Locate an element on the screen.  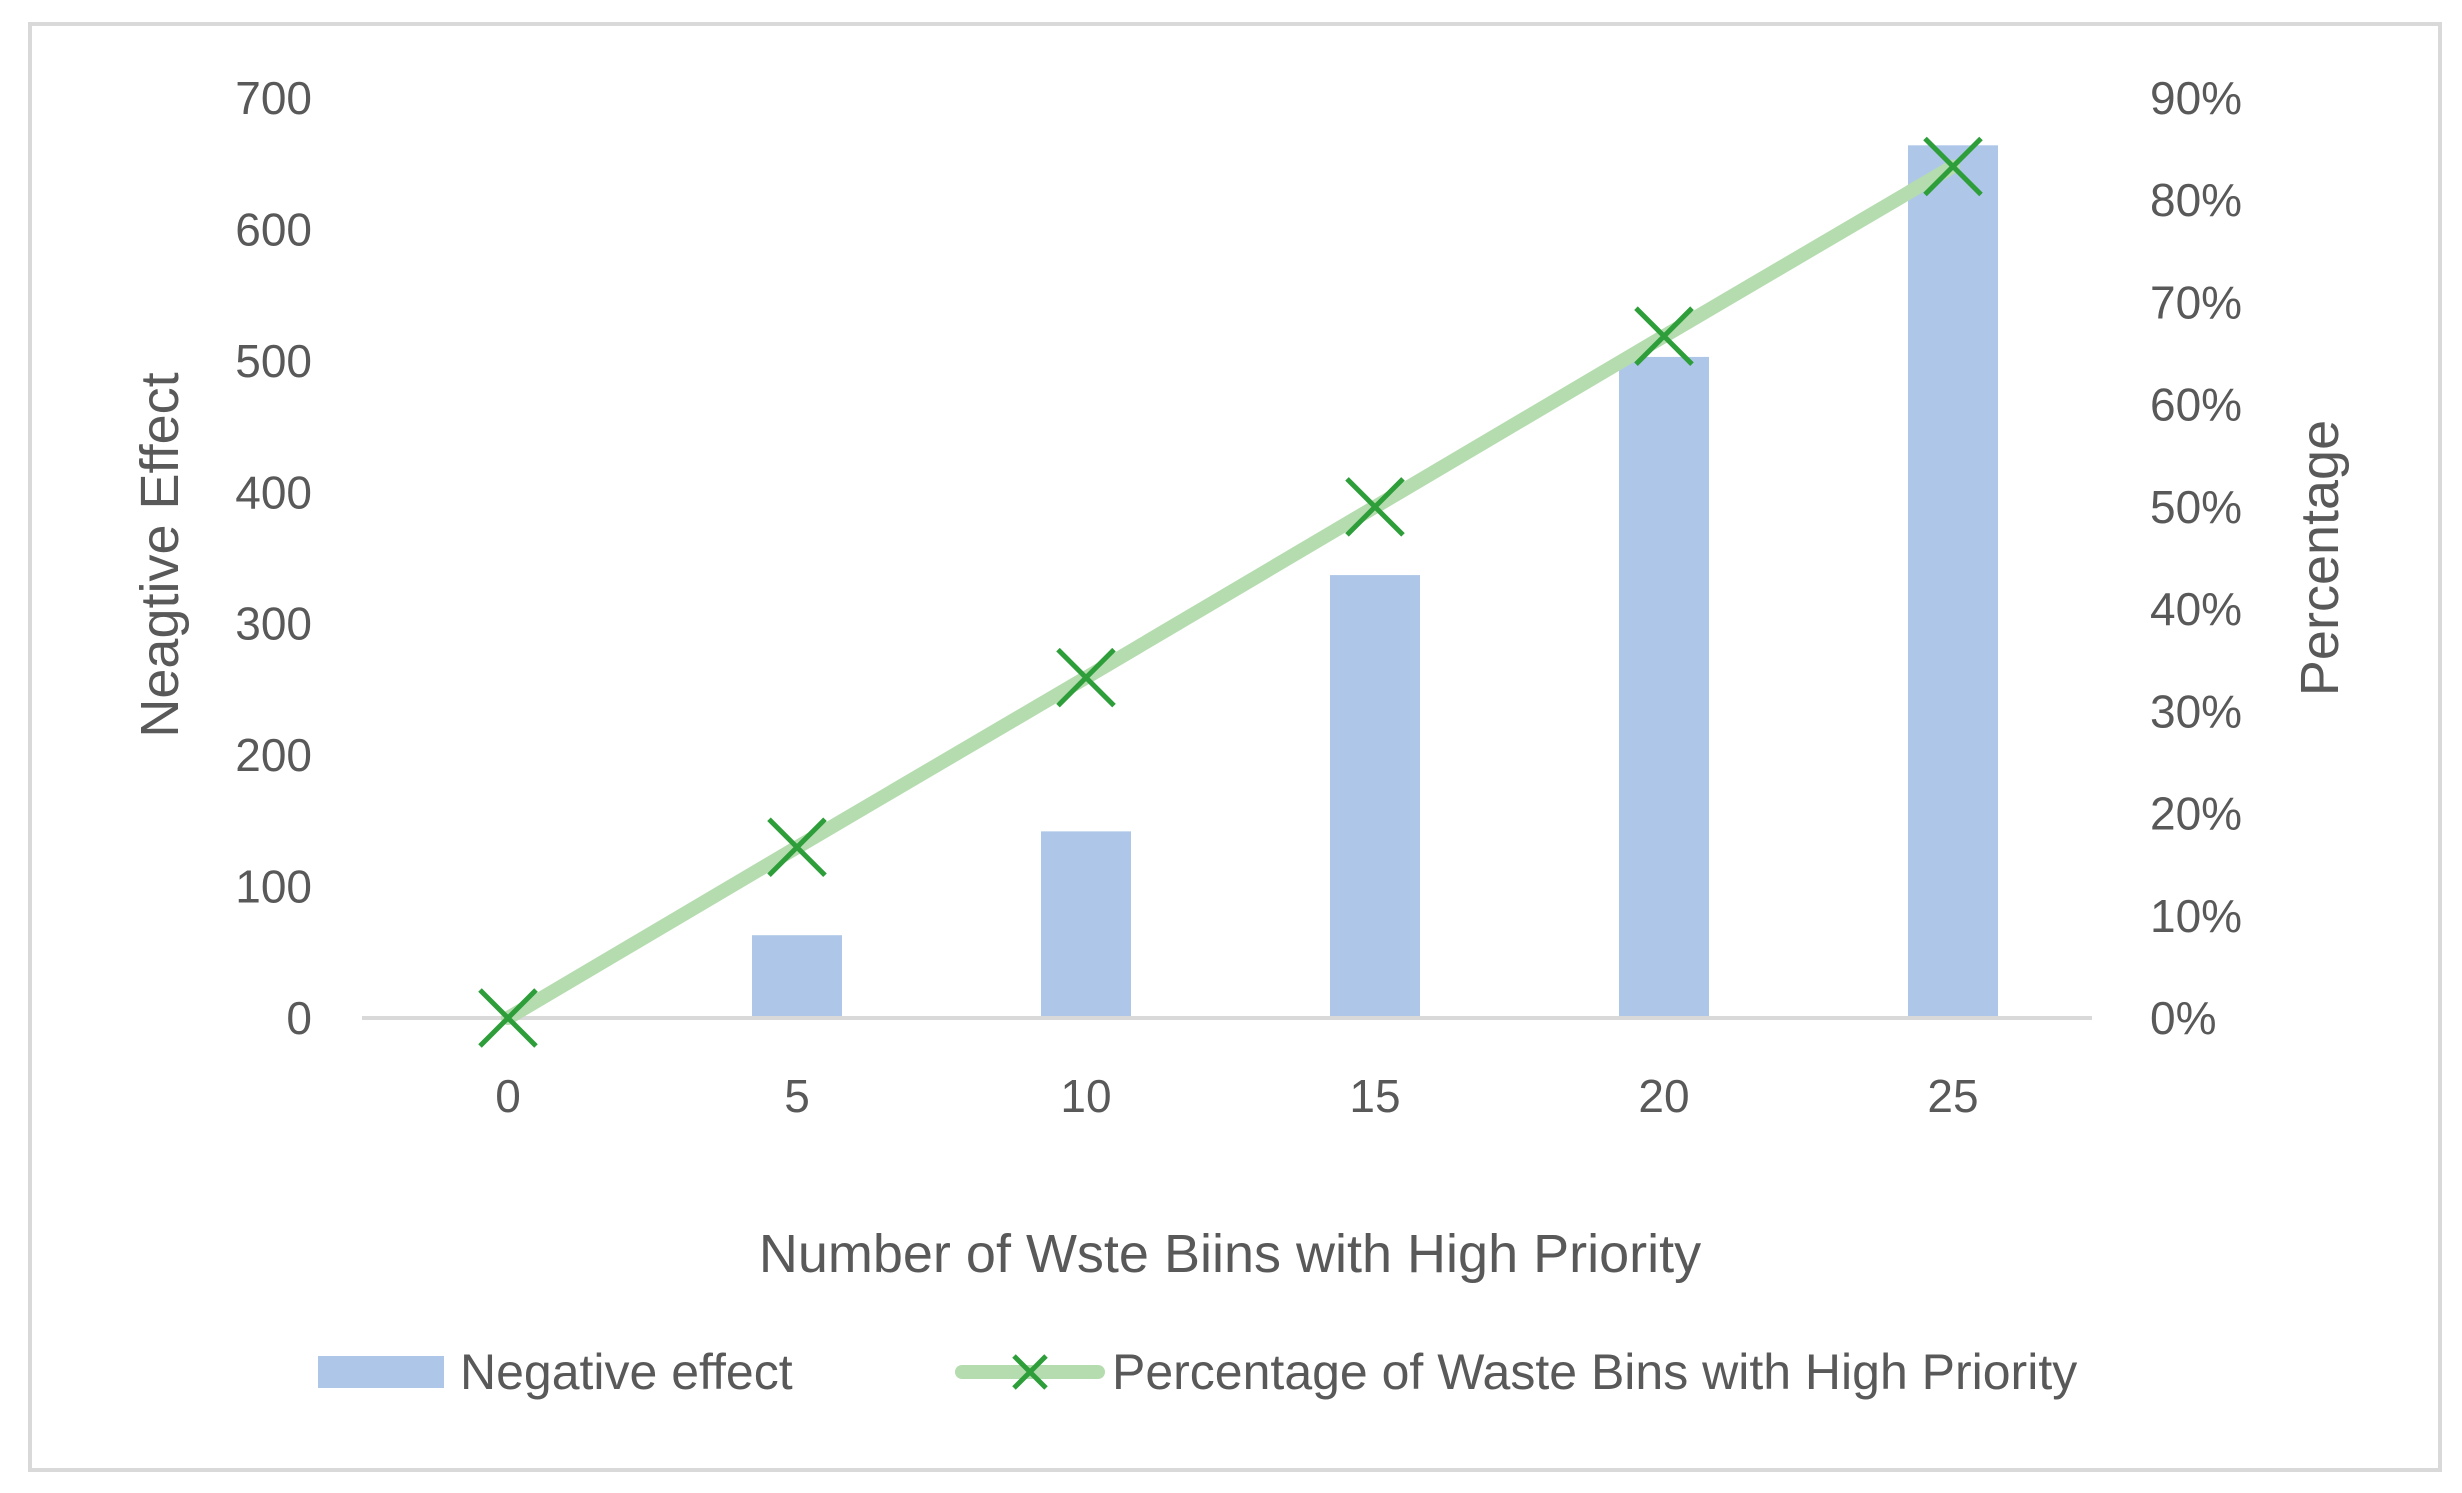
line-marker-20-stroke-b is located at coordinates (1664, 336).